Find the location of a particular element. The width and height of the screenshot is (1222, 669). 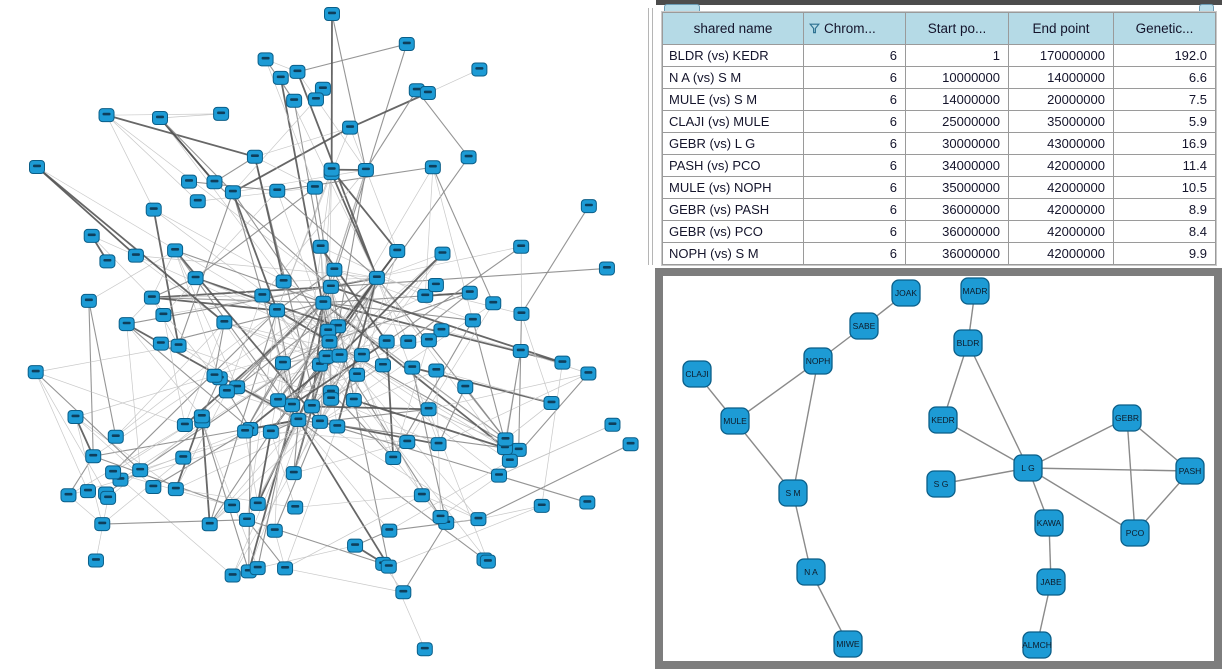

value-cell: 1 is located at coordinates (957, 55).